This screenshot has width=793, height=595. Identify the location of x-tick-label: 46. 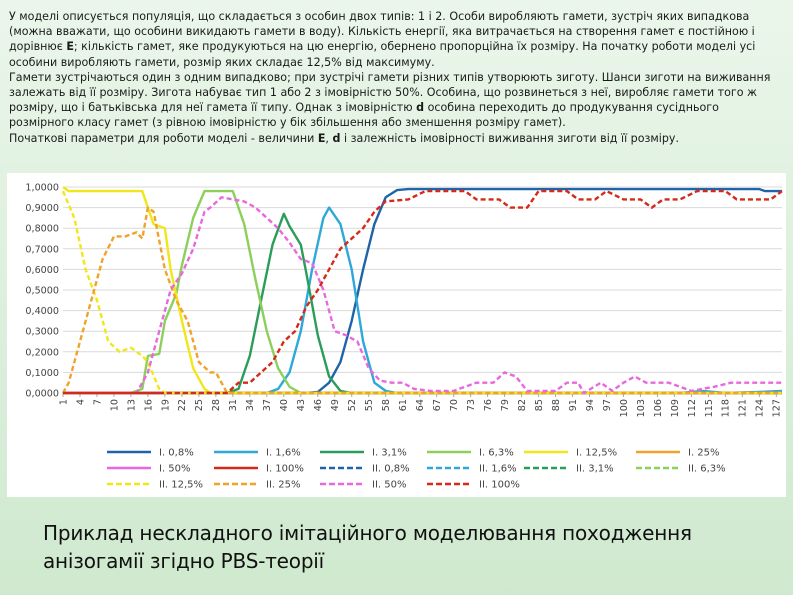
(318, 405).